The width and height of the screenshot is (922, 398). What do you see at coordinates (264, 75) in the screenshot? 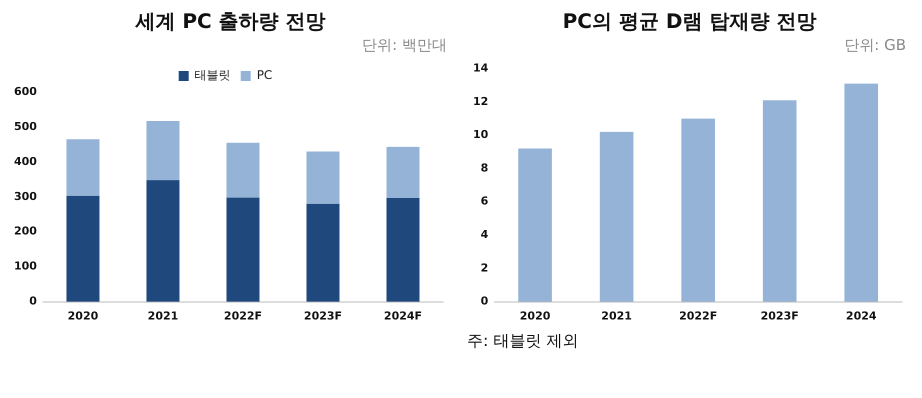
I see `legend-label: PC` at bounding box center [264, 75].